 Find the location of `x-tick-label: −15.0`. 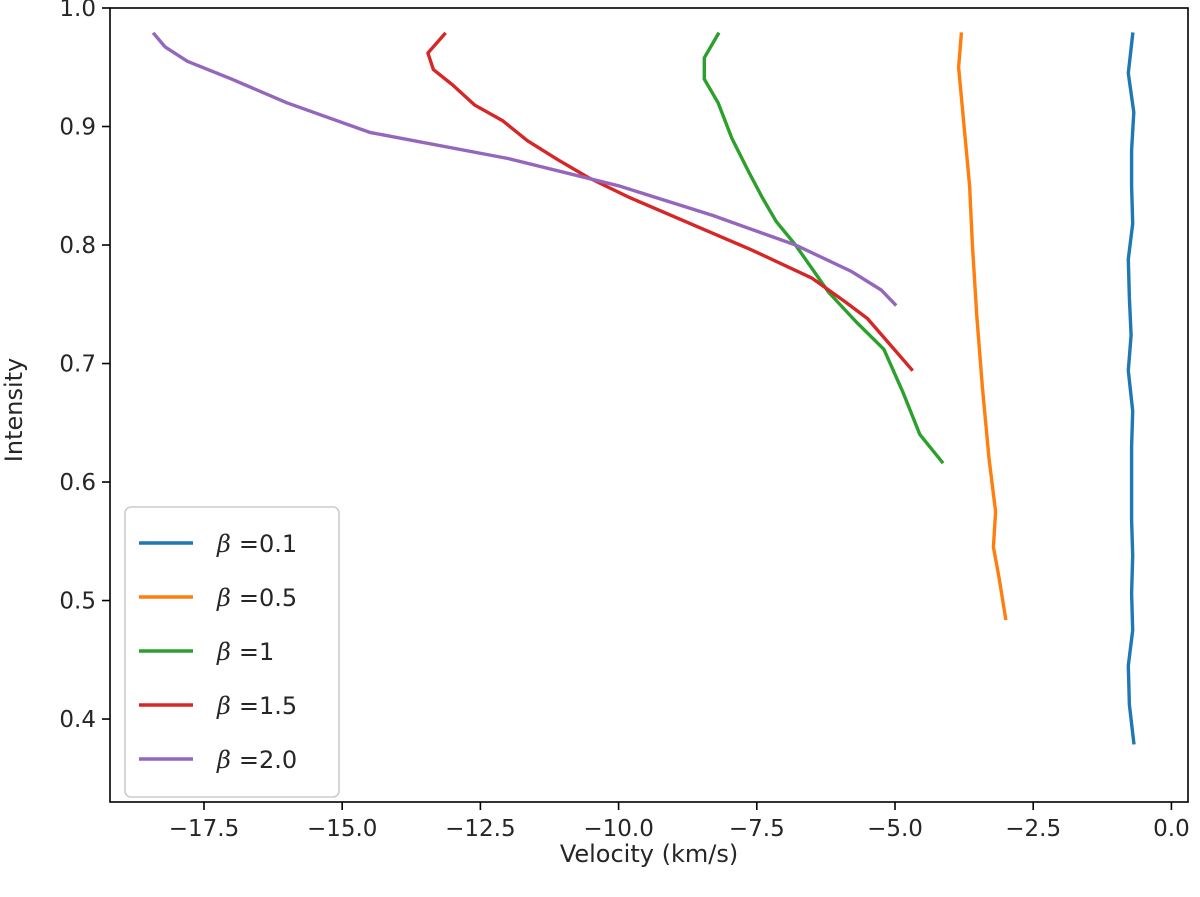

x-tick-label: −15.0 is located at coordinates (342, 829).